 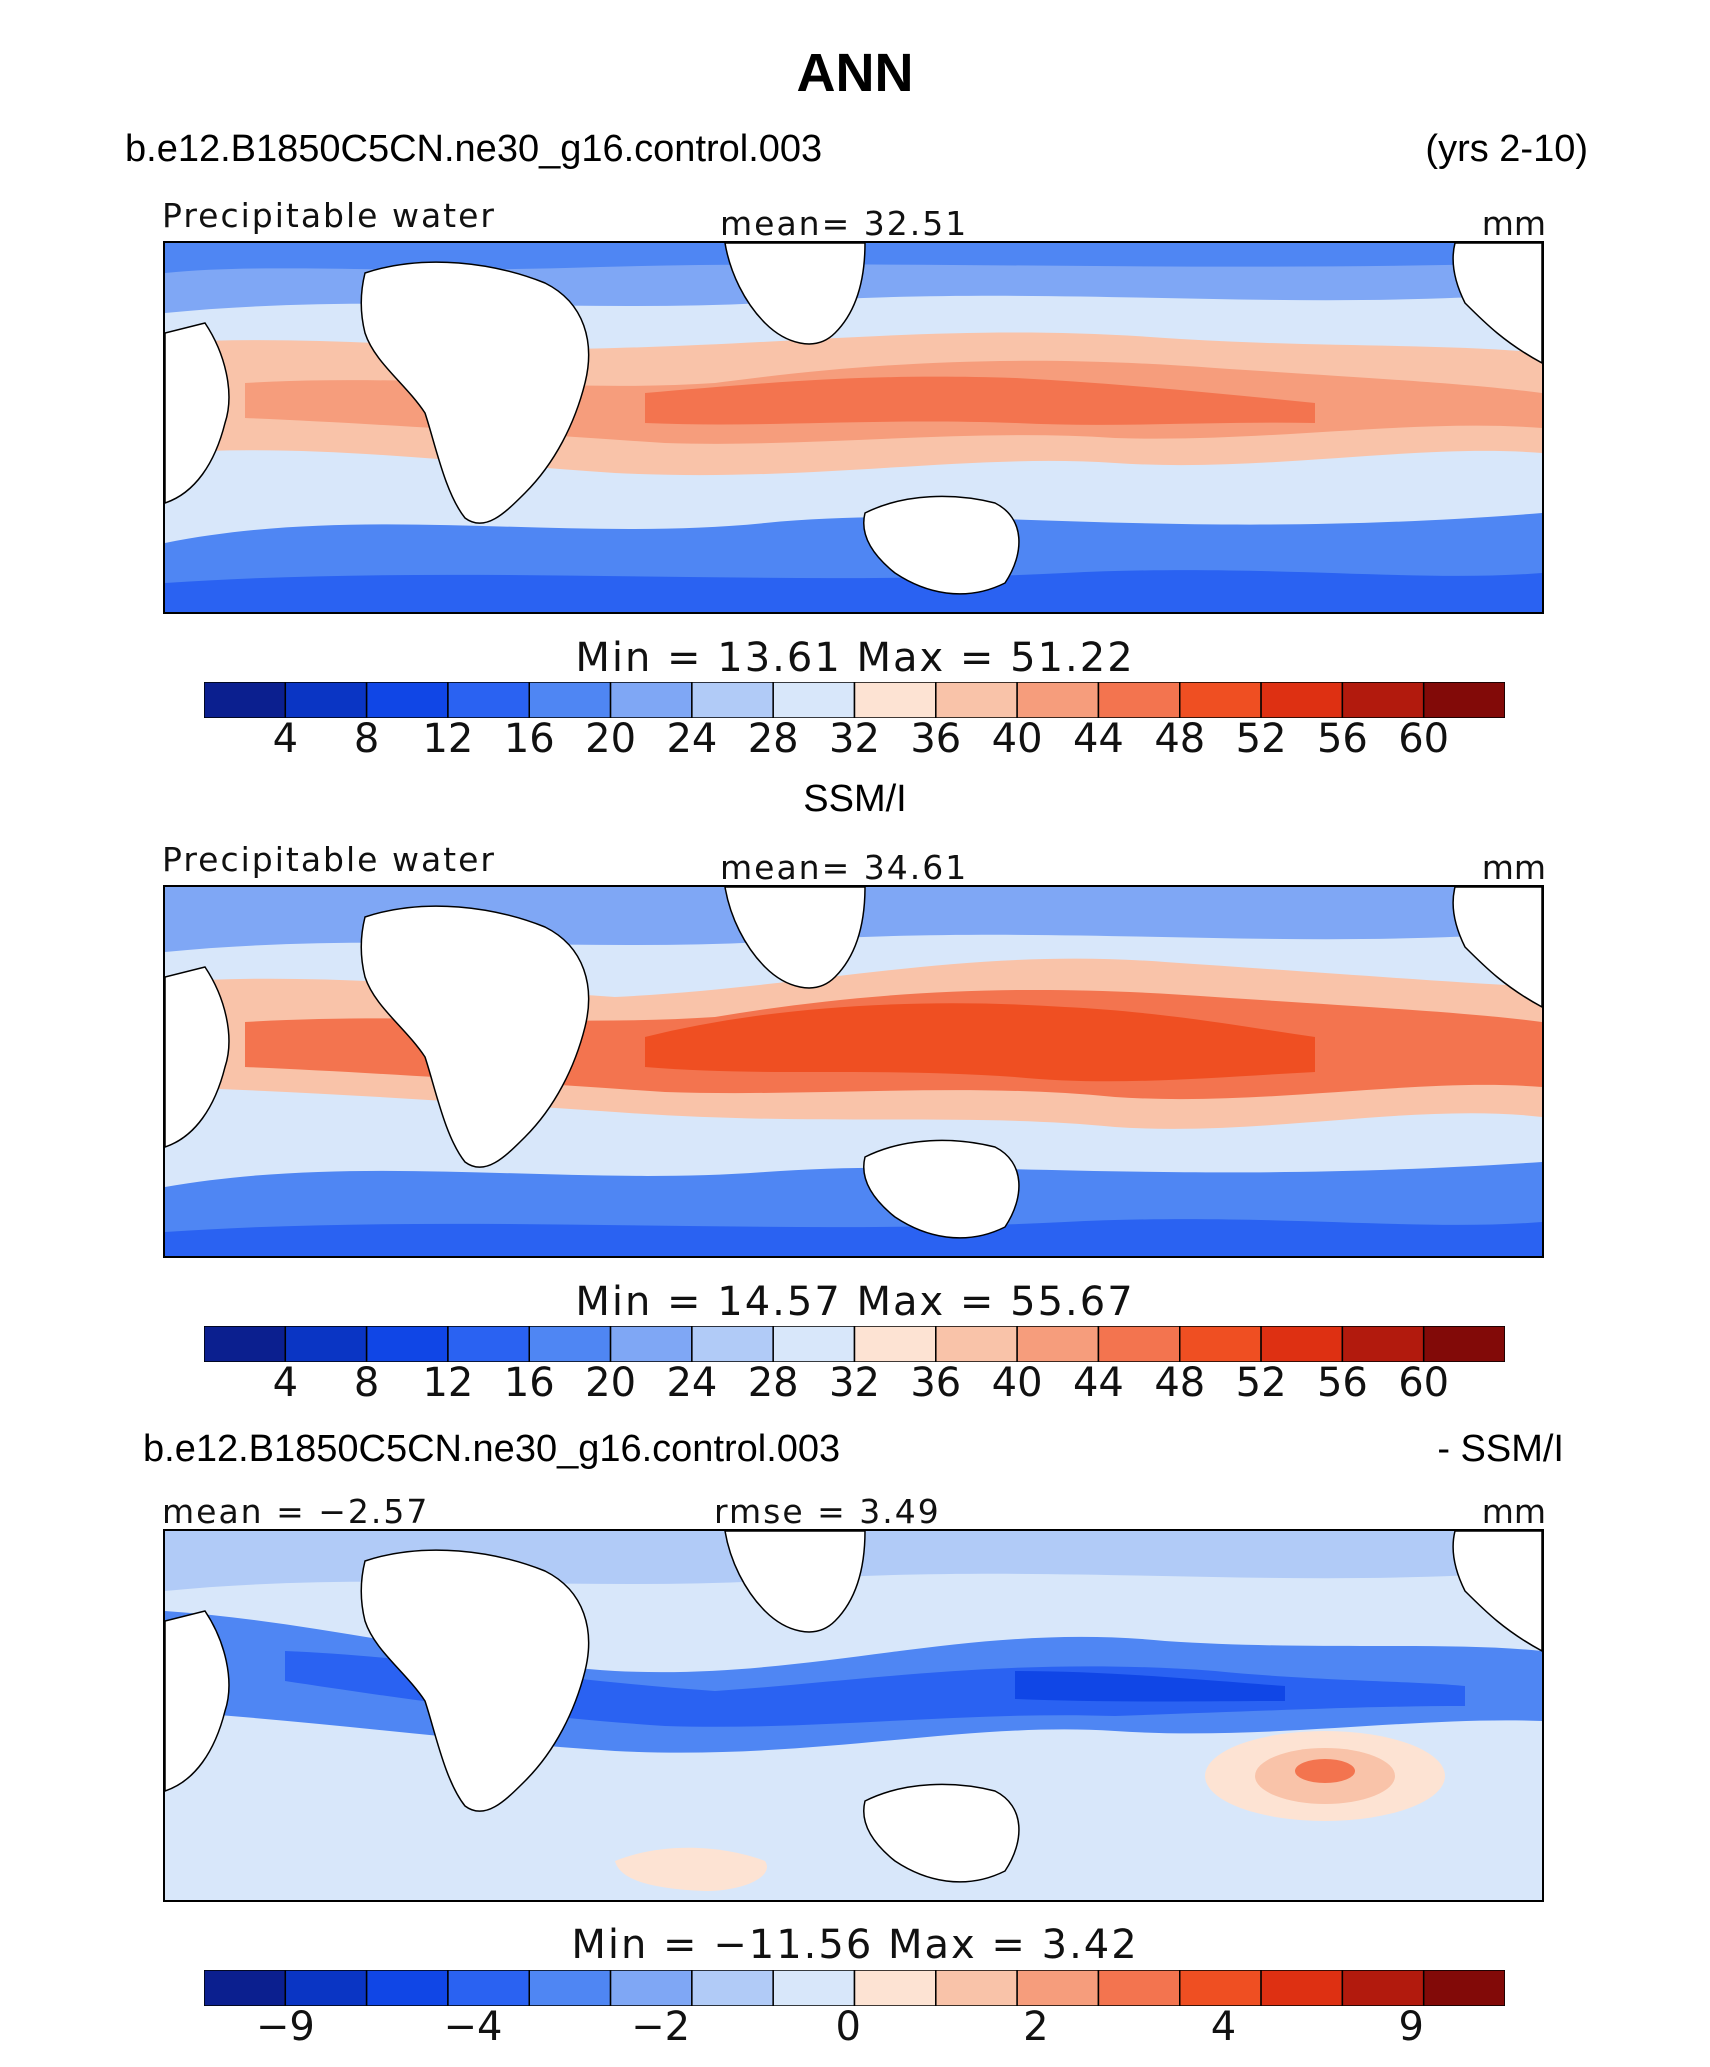 I want to click on panel1-colorbar-svg, so click(x=854, y=700).